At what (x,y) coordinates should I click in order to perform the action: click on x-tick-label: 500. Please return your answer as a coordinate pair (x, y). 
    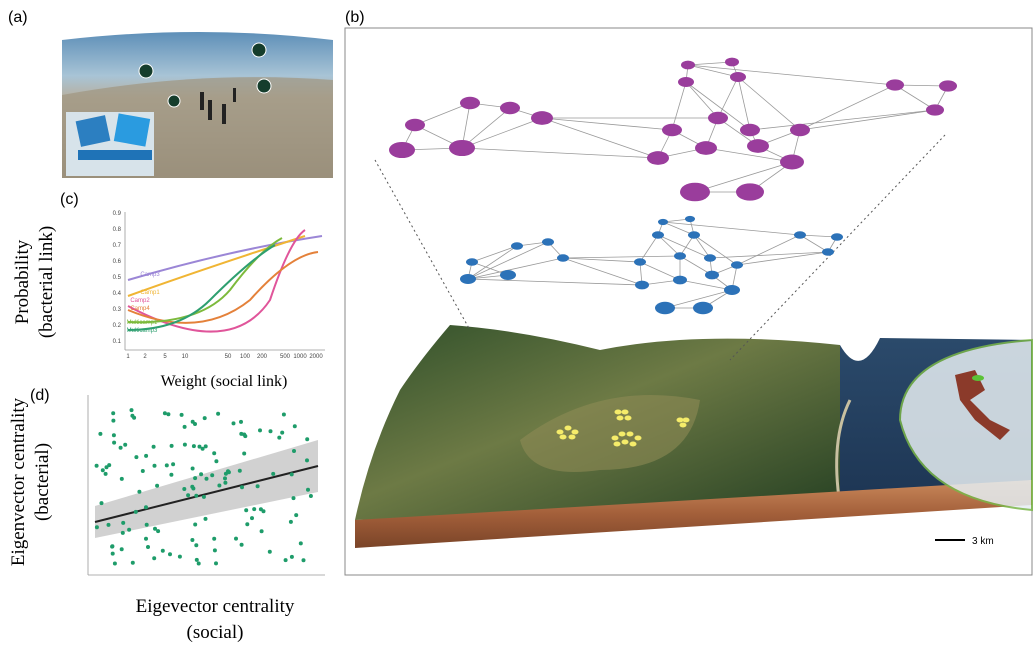
    Looking at the image, I should click on (285, 357).